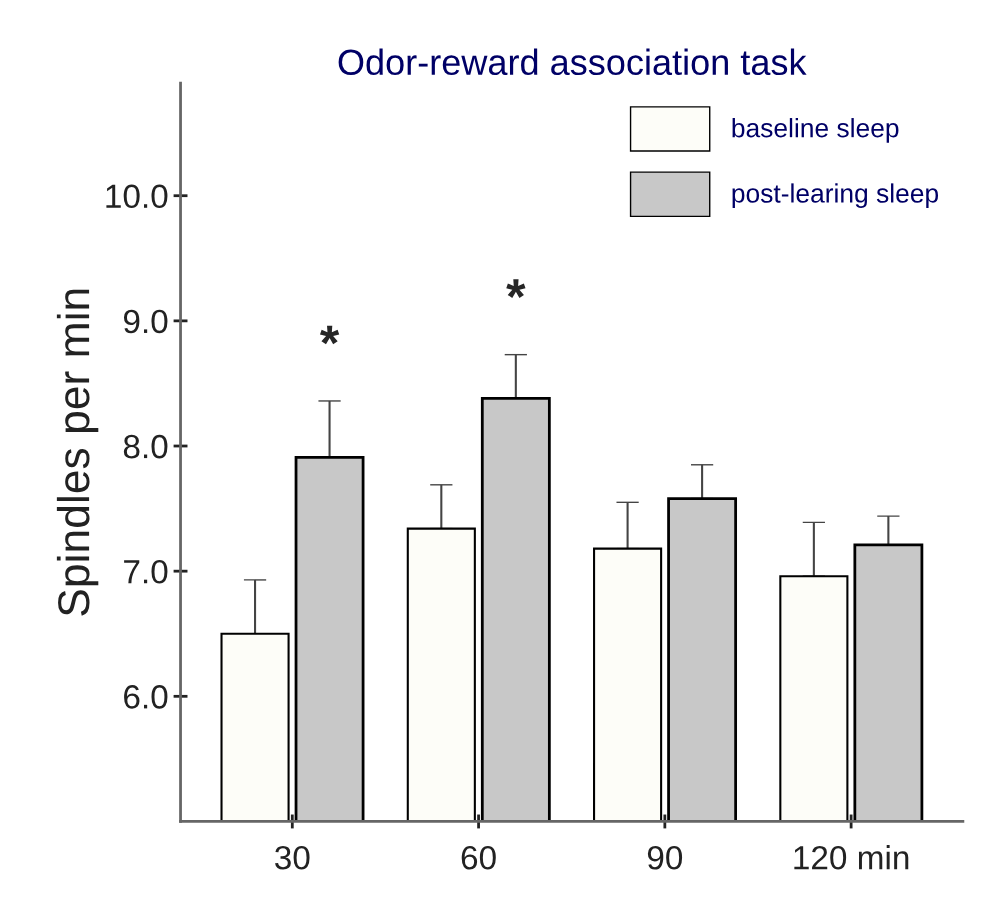 The image size is (1003, 923). Describe the element at coordinates (145, 446) in the screenshot. I see `y-tick-label: 8.0` at that location.